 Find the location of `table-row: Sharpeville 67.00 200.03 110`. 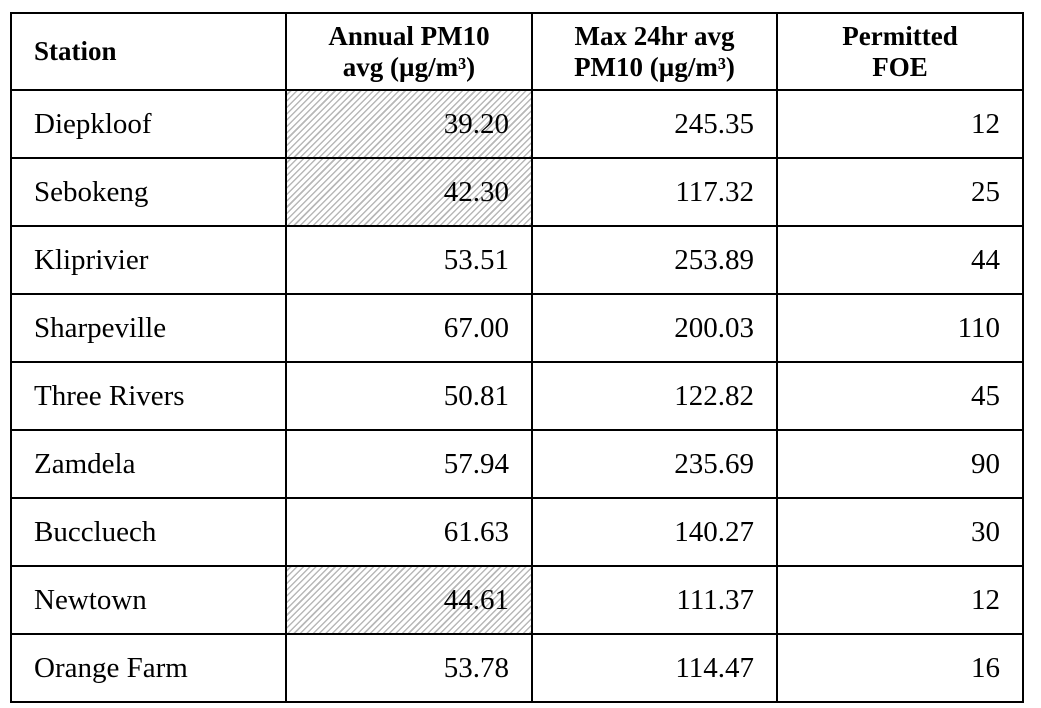

table-row: Sharpeville 67.00 200.03 110 is located at coordinates (517, 328).